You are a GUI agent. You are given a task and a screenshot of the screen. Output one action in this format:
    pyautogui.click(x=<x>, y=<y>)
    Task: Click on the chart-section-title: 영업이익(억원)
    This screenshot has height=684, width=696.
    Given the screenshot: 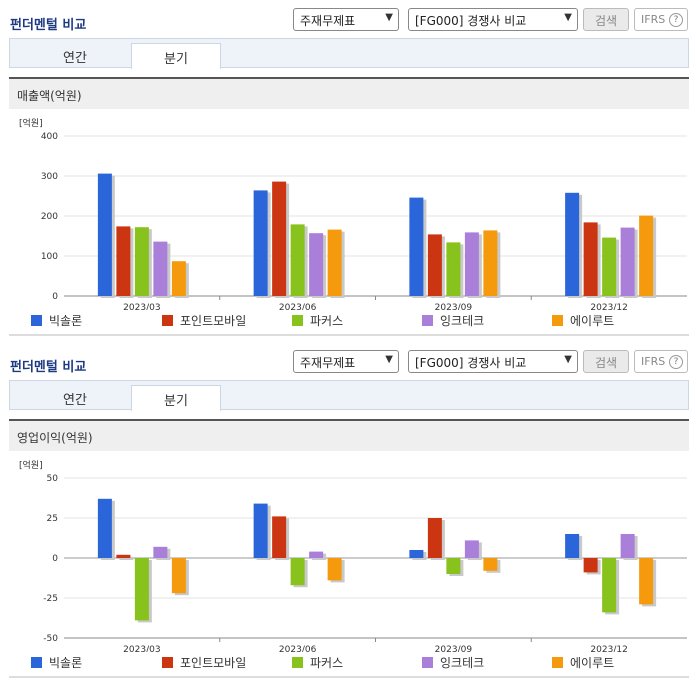 What is the action you would take?
    pyautogui.click(x=55, y=438)
    